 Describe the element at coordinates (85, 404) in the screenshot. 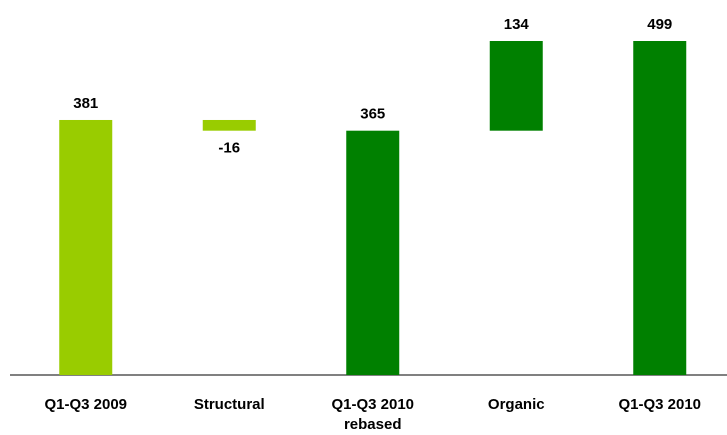

I see `x-tick-label: Q1-Q3 2009` at that location.